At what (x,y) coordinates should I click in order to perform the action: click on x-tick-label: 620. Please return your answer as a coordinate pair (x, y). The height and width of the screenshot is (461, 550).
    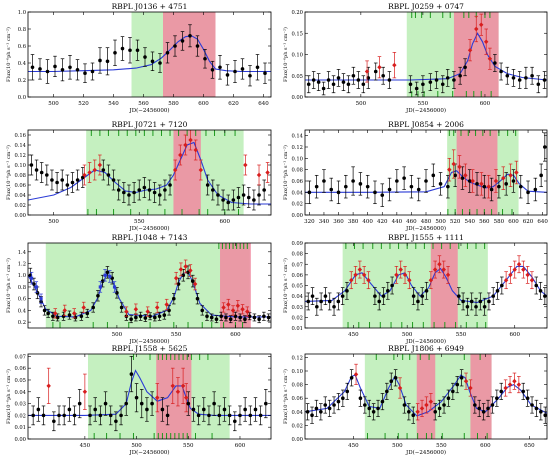
    Looking at the image, I should click on (528, 222).